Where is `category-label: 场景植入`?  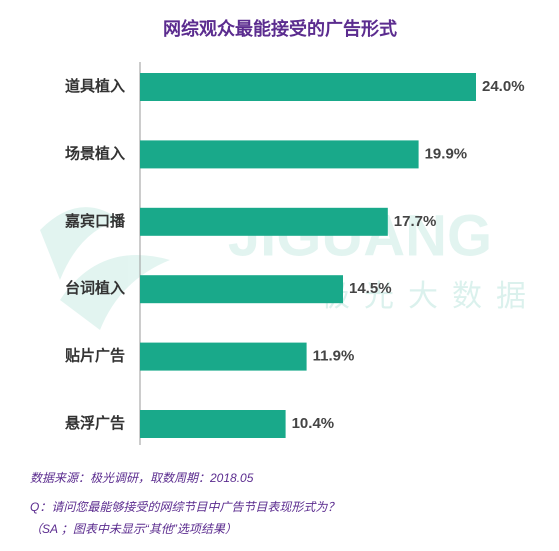
category-label: 场景植入 is located at coordinates (95, 153).